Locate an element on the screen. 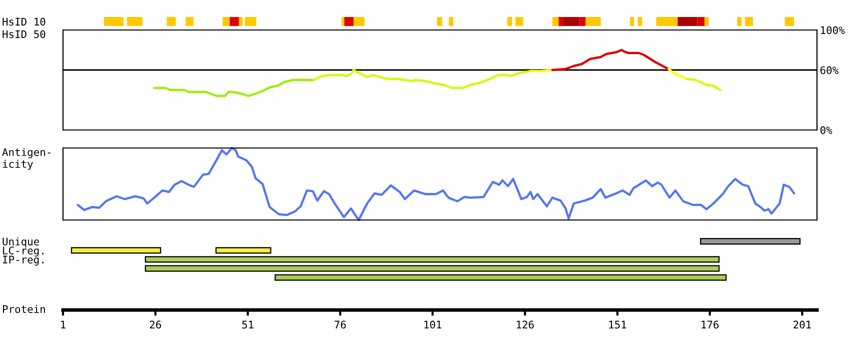 This screenshot has height=350, width=850. y-tick-label: HsID 10 is located at coordinates (24, 22).